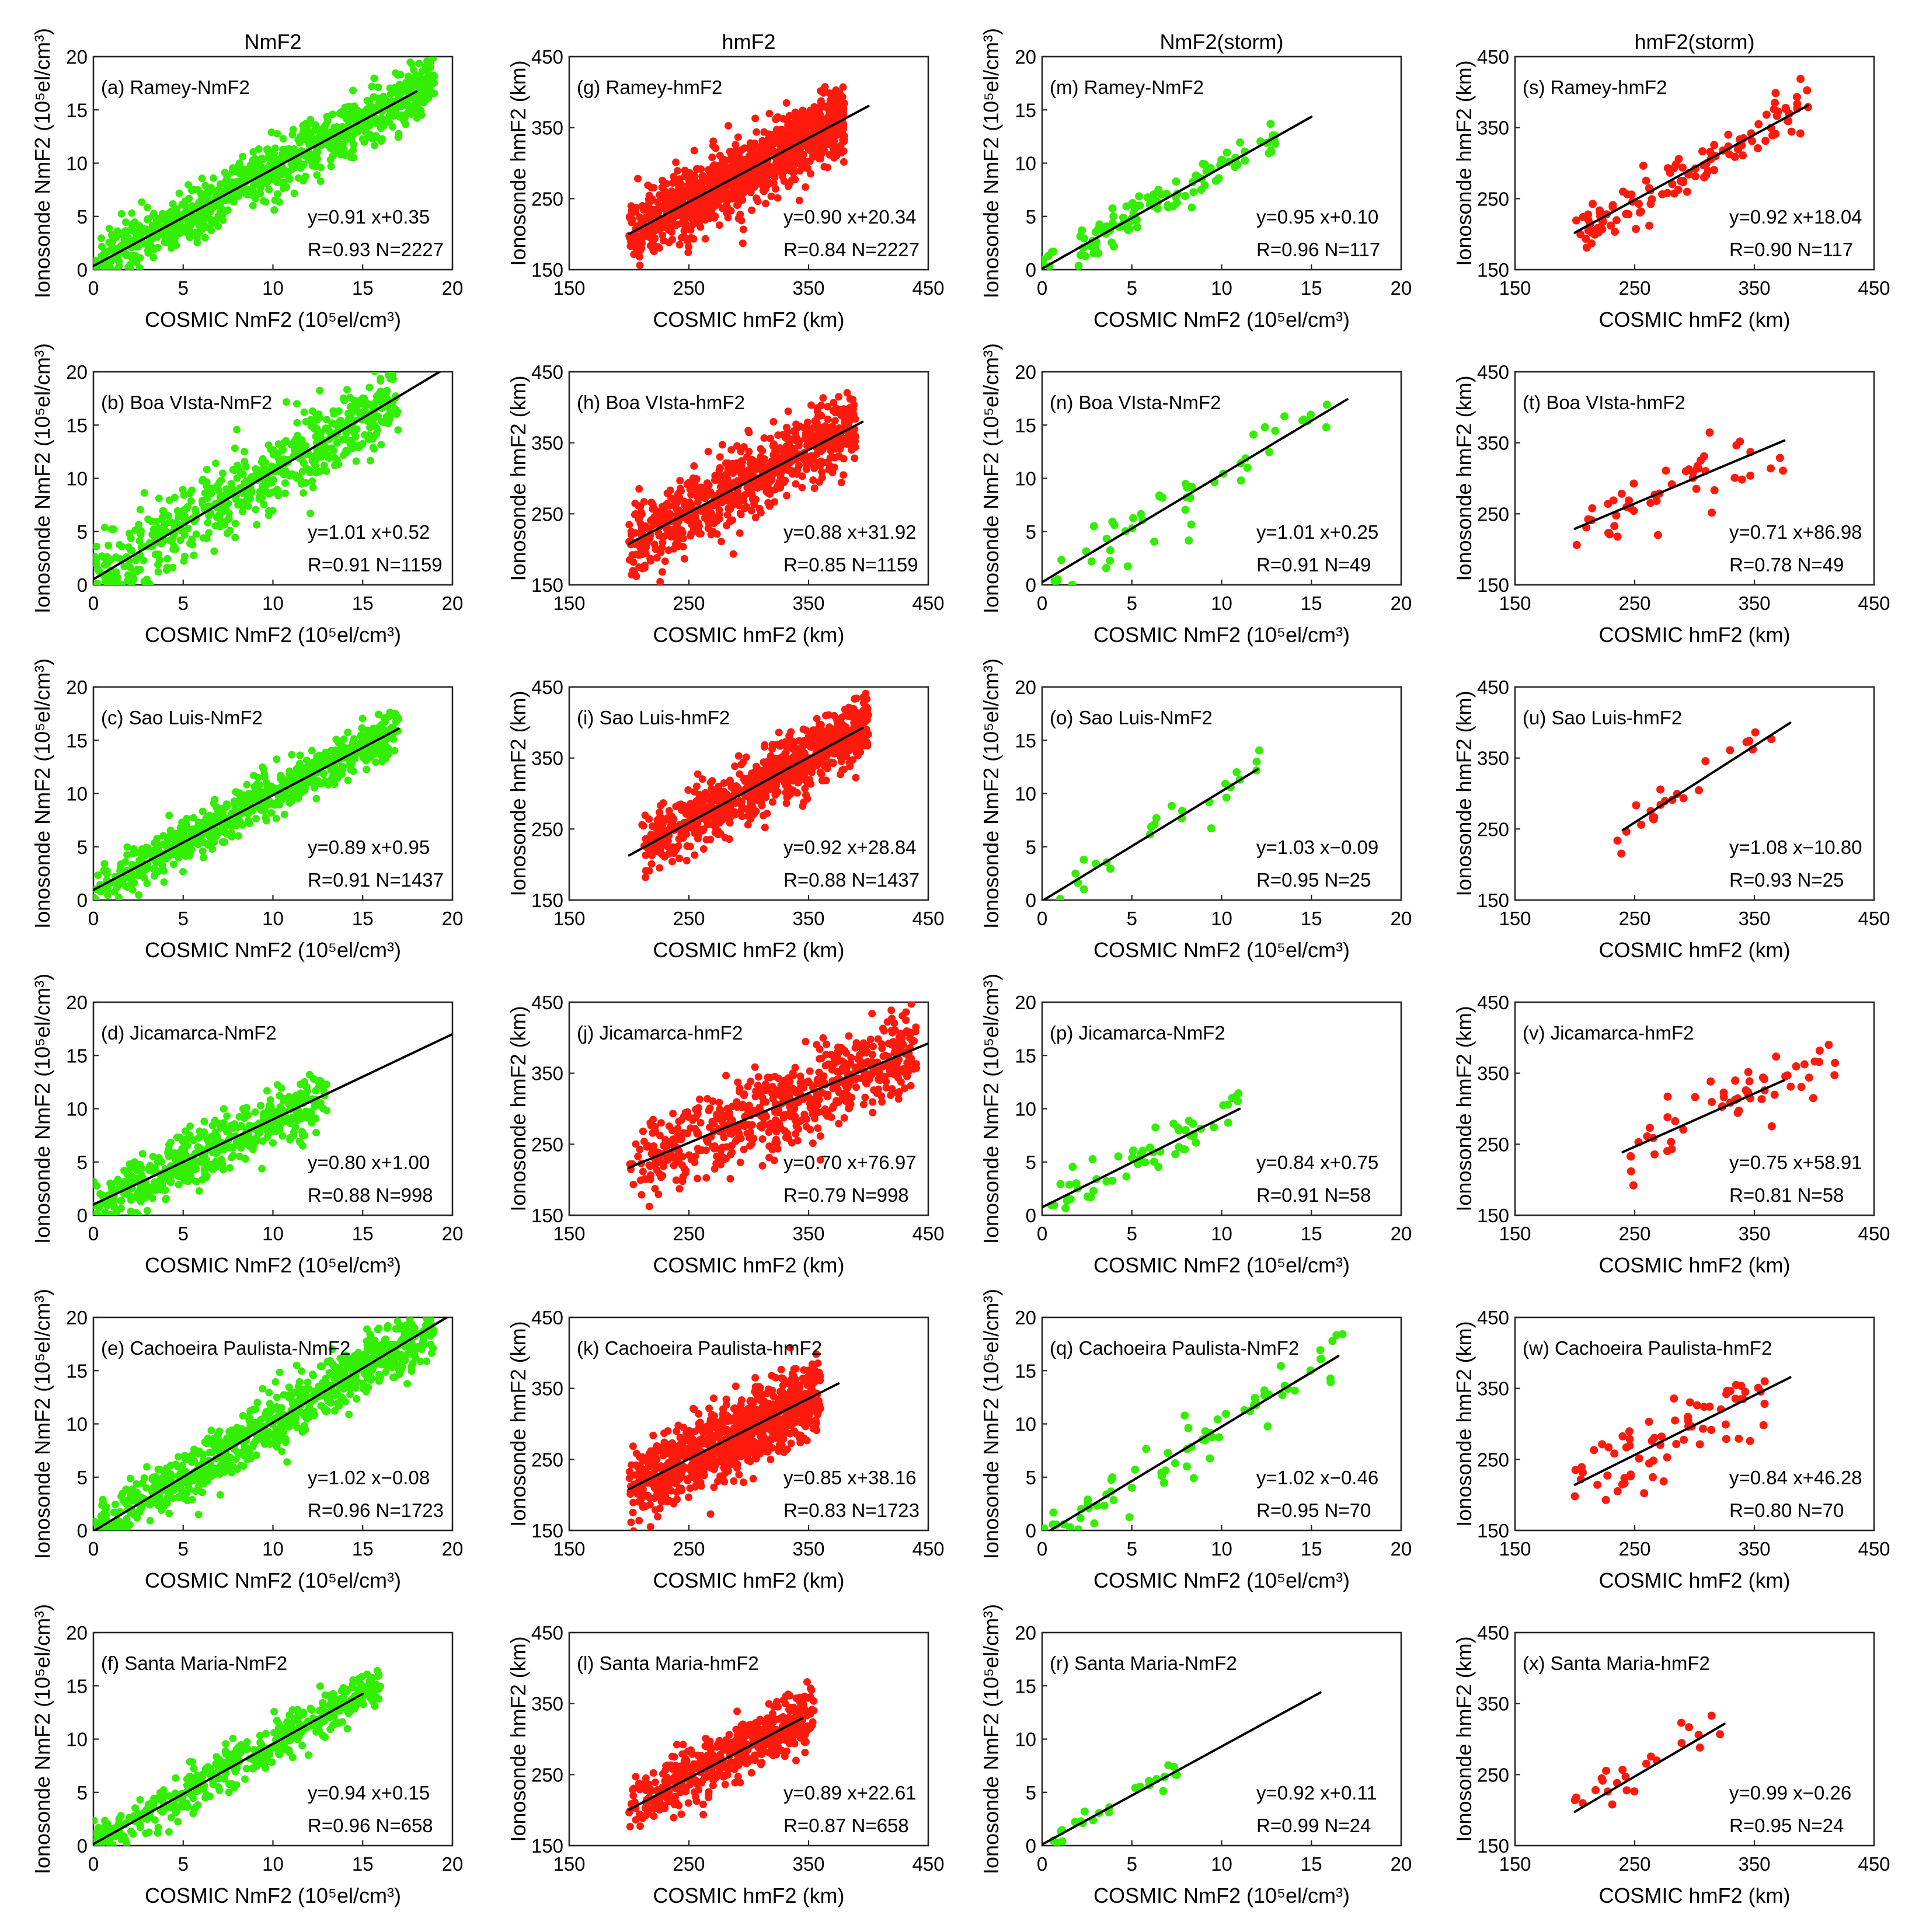  Describe the element at coordinates (273, 1549) in the screenshot. I see `x-tick-label: 10` at that location.